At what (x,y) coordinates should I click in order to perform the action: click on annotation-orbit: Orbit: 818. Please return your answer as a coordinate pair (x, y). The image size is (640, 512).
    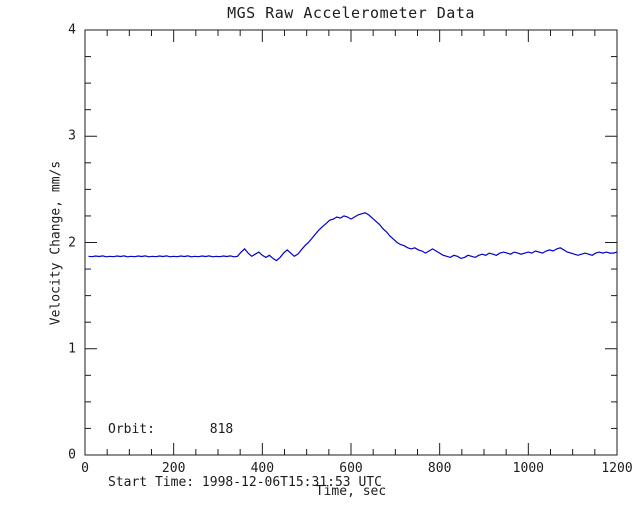
    Looking at the image, I should click on (171, 429).